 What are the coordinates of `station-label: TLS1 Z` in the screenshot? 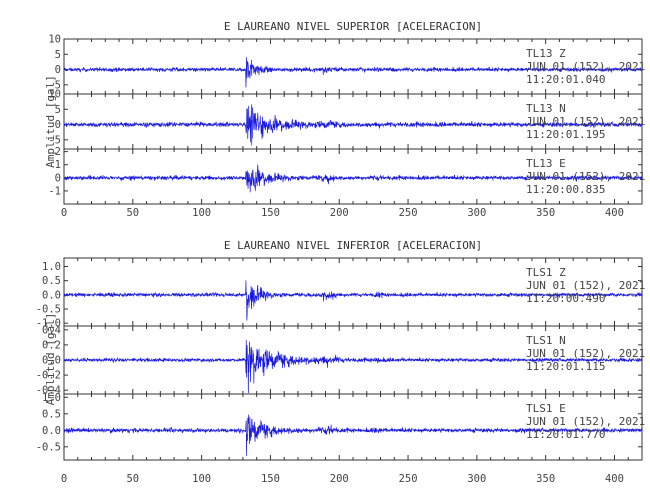 It's located at (546, 272).